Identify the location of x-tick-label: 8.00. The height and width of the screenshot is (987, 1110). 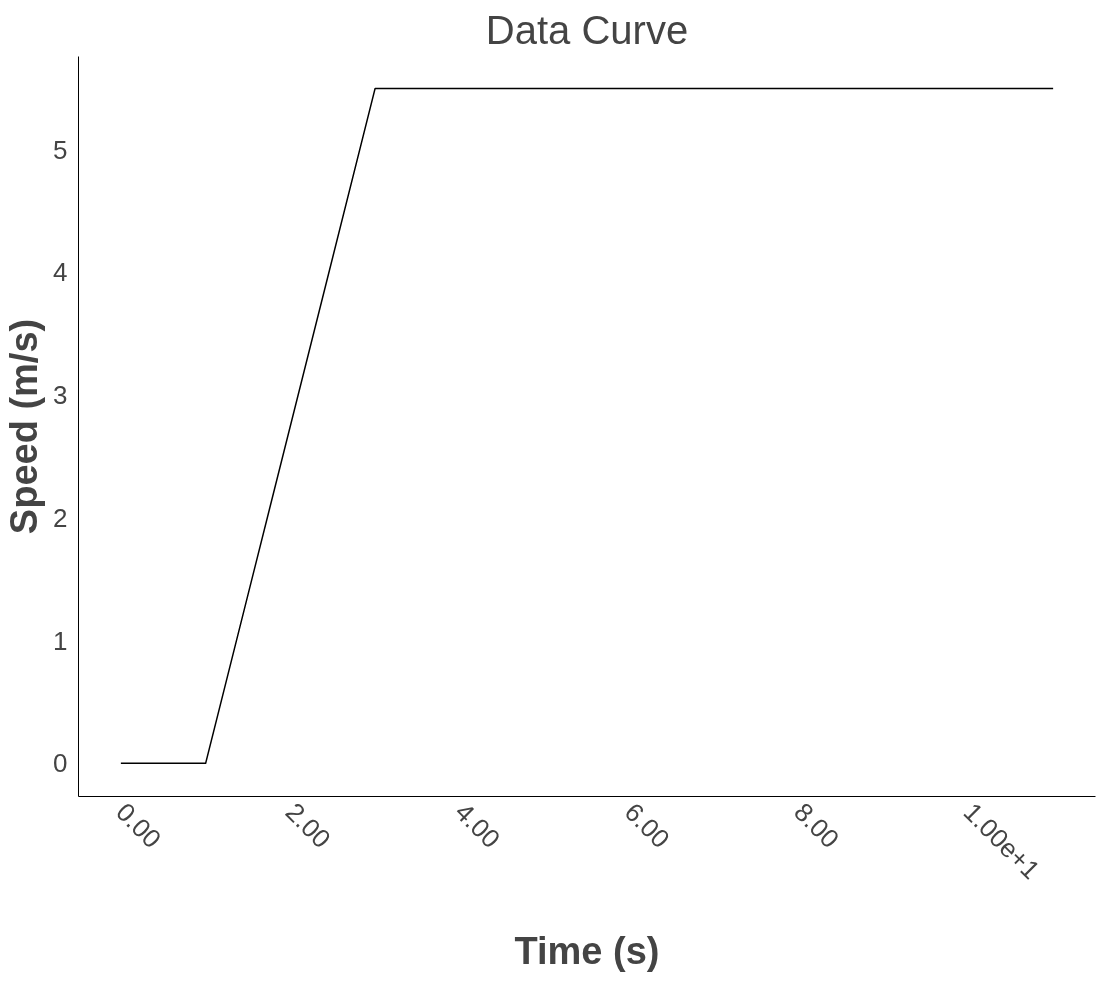
(817, 825).